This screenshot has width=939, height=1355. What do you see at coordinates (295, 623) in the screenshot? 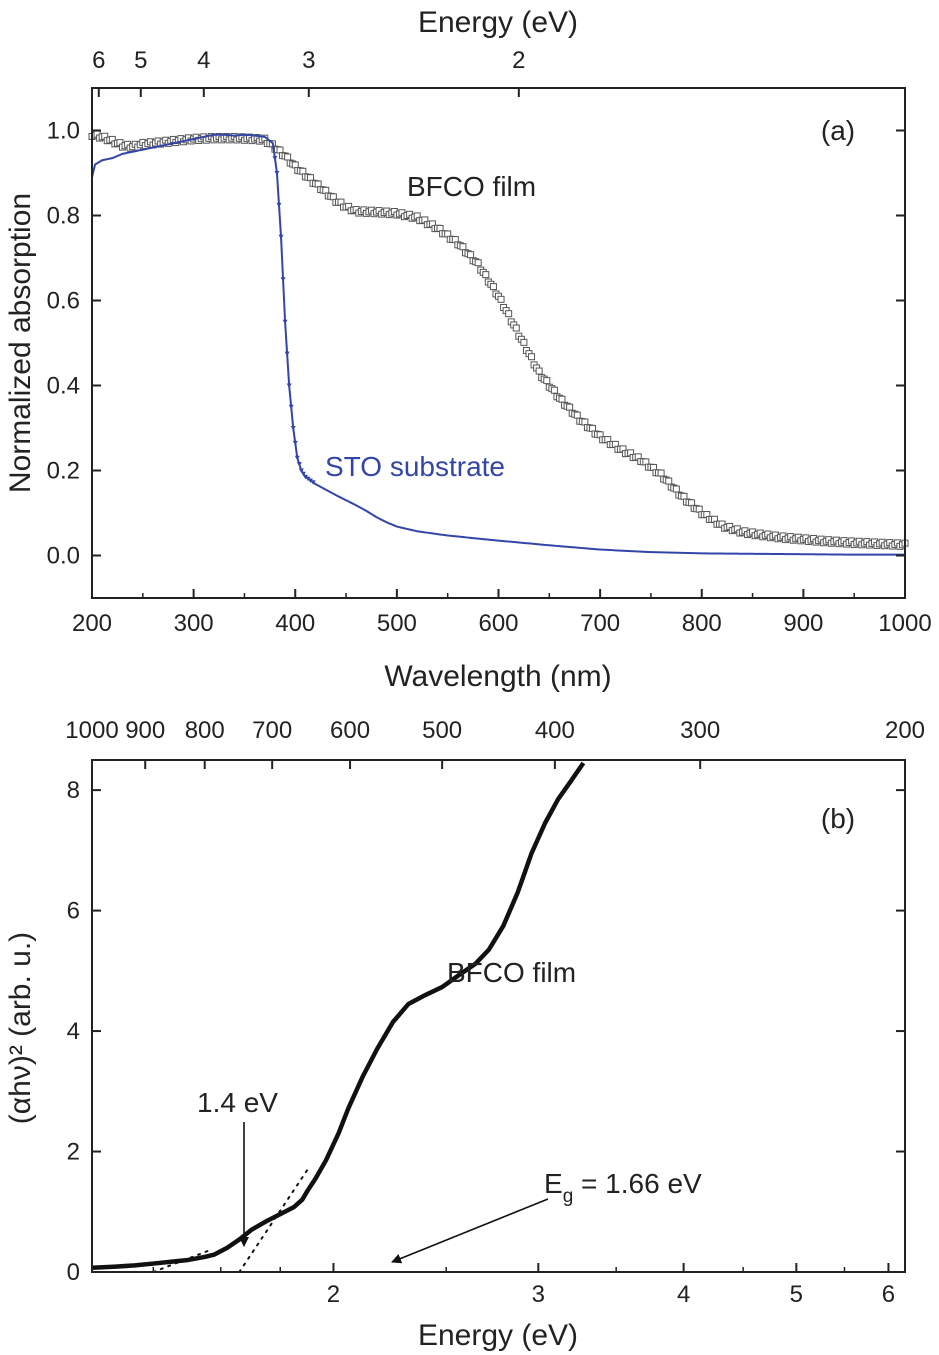
I see `panel-a-x-tick-label: 400` at bounding box center [295, 623].